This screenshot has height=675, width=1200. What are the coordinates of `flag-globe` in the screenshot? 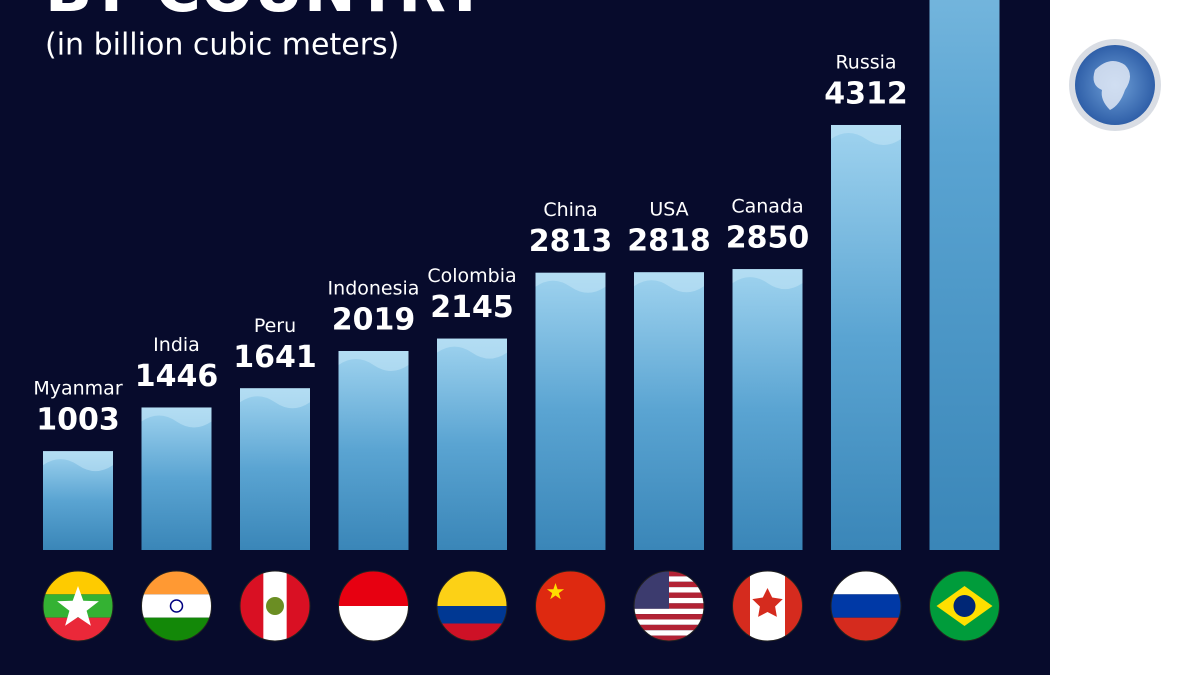 It's located at (964, 606).